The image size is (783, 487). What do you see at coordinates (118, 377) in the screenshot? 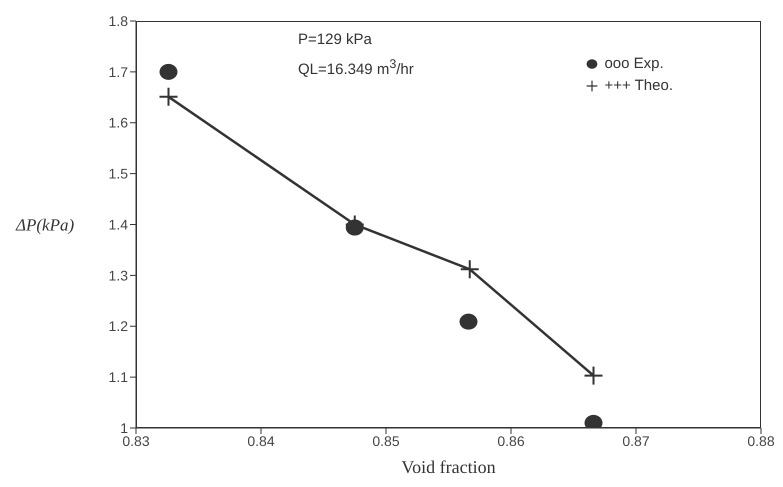
I see `y-tick-label: 1.1` at bounding box center [118, 377].